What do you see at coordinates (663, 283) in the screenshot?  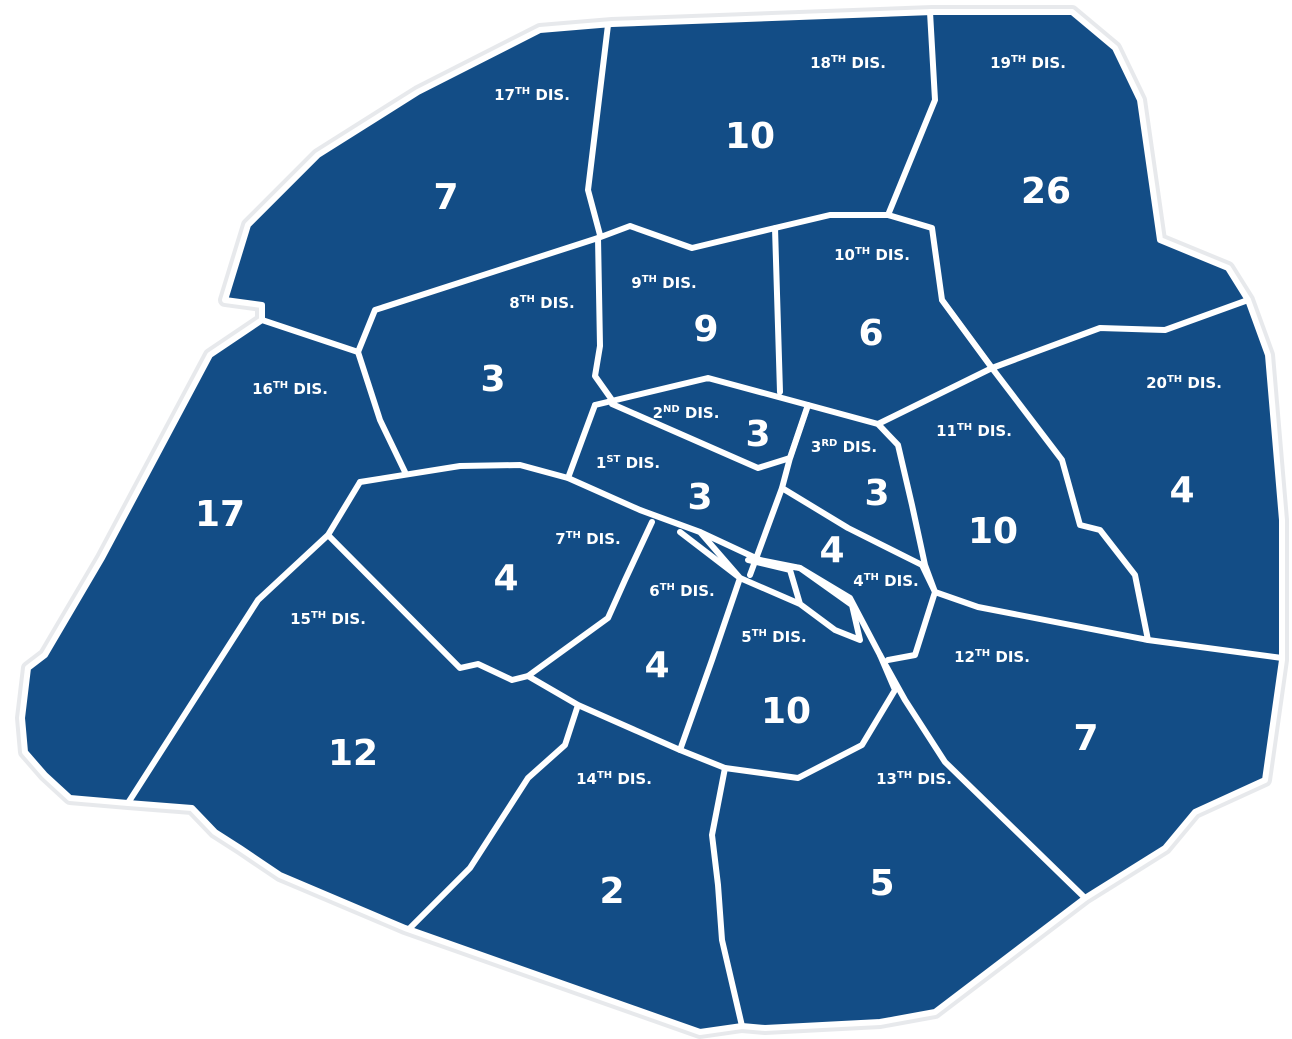 I see `district-name-9: 9TH DIS.` at bounding box center [663, 283].